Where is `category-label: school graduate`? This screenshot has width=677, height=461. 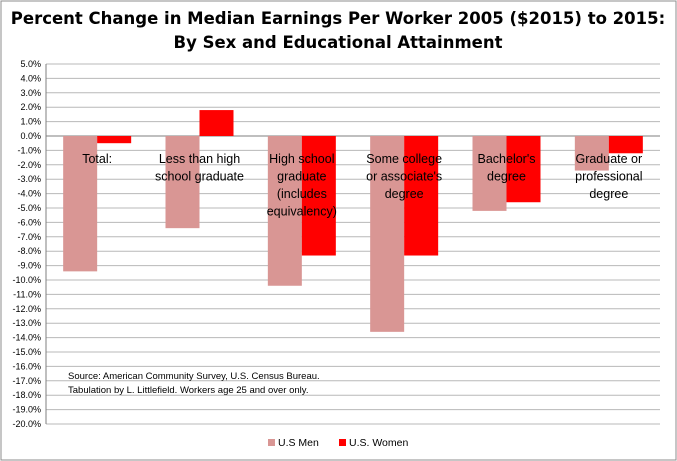 category-label: school graduate is located at coordinates (199, 177).